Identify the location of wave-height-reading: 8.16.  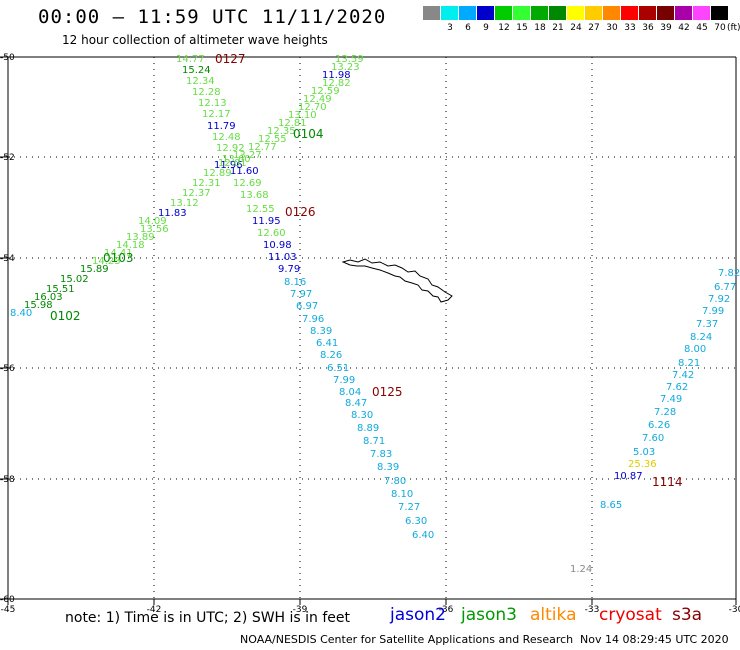
(295, 282).